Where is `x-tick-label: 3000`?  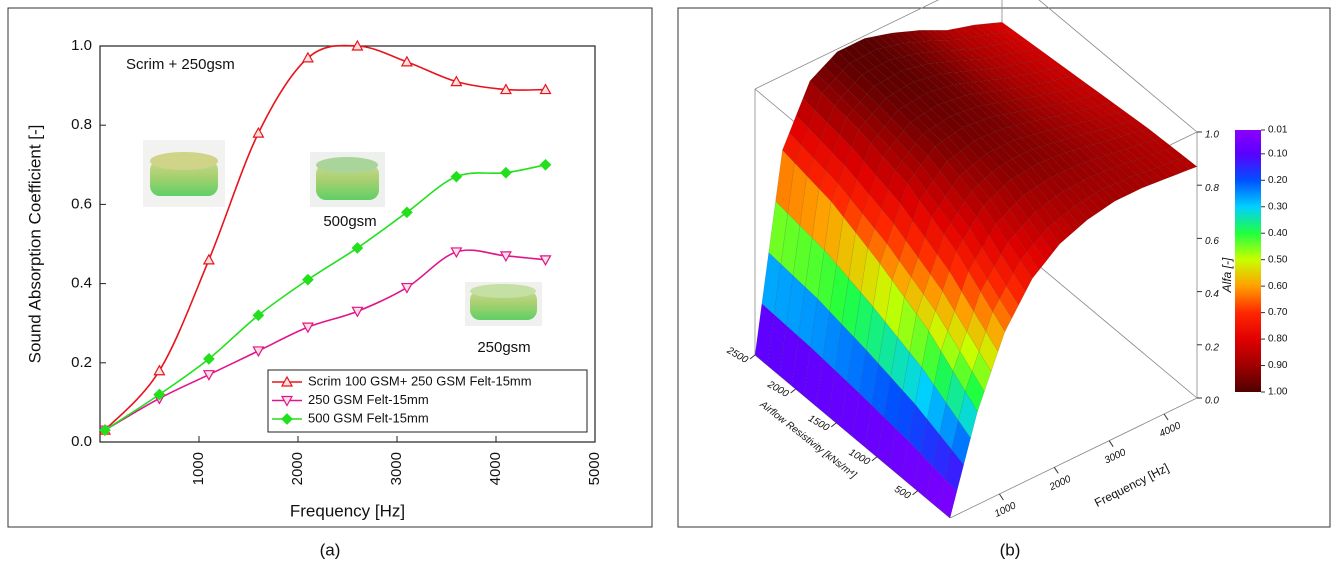
x-tick-label: 3000 is located at coordinates (396, 468).